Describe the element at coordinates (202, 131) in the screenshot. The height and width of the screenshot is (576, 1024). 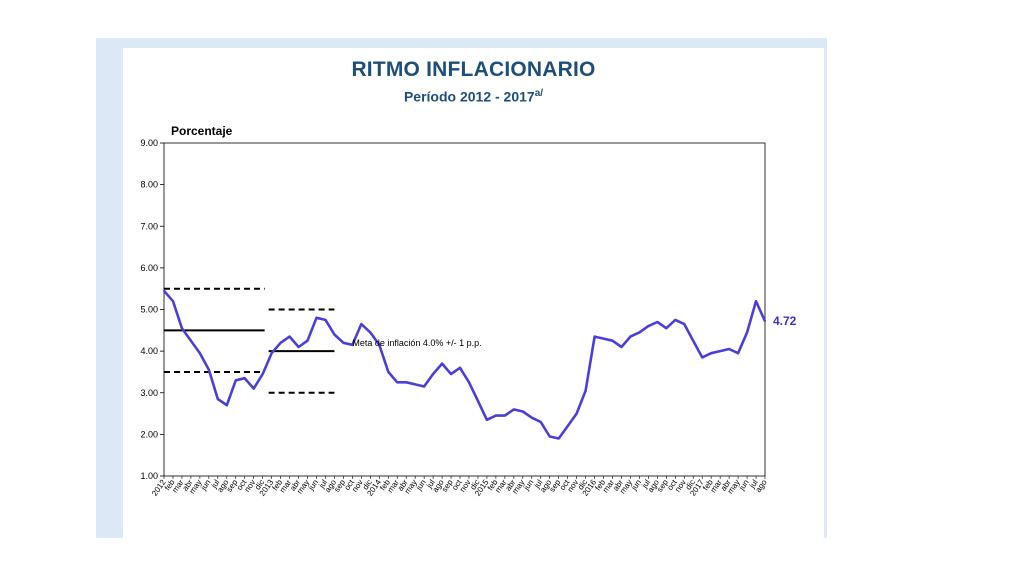
I see `y-axis-label: Porcentaje` at that location.